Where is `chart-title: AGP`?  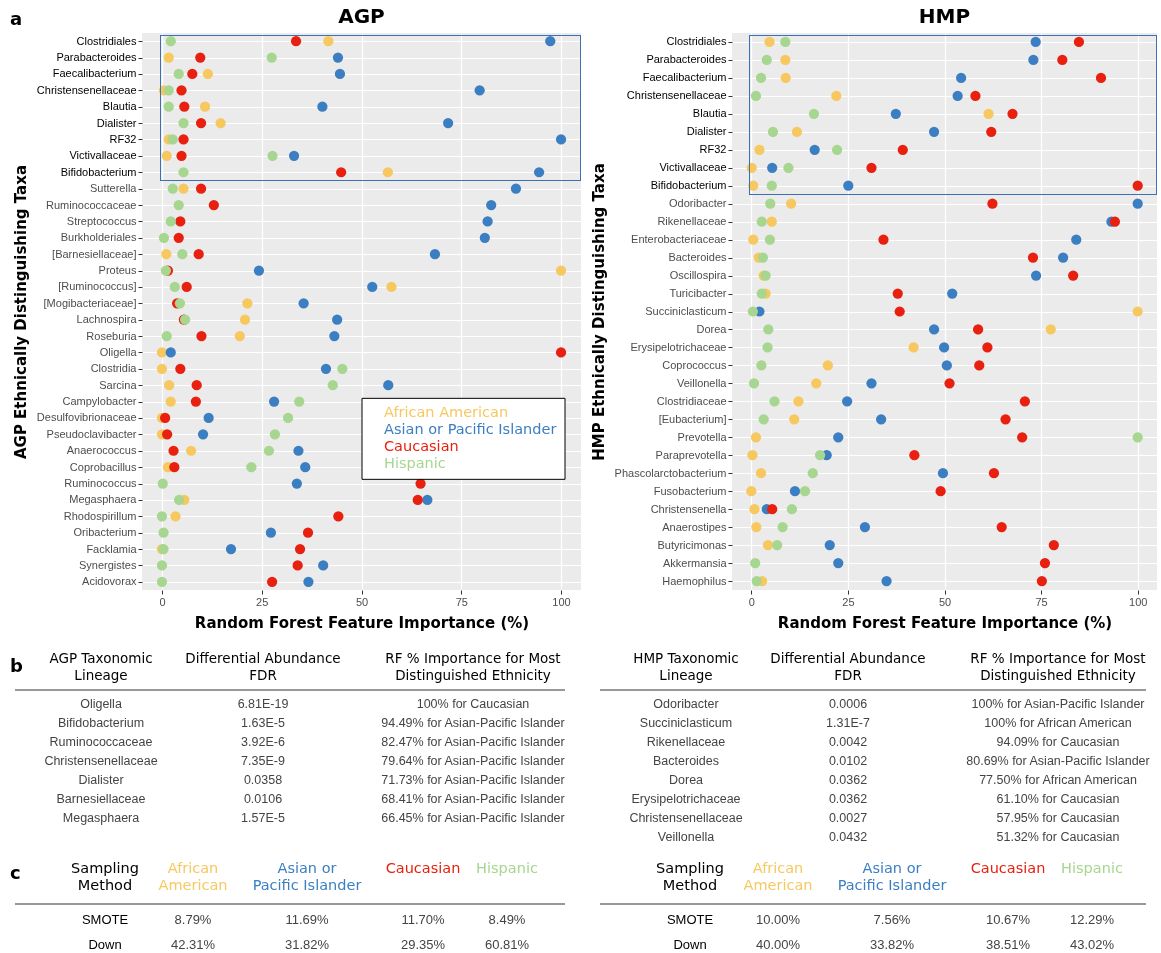
chart-title: AGP is located at coordinates (361, 16).